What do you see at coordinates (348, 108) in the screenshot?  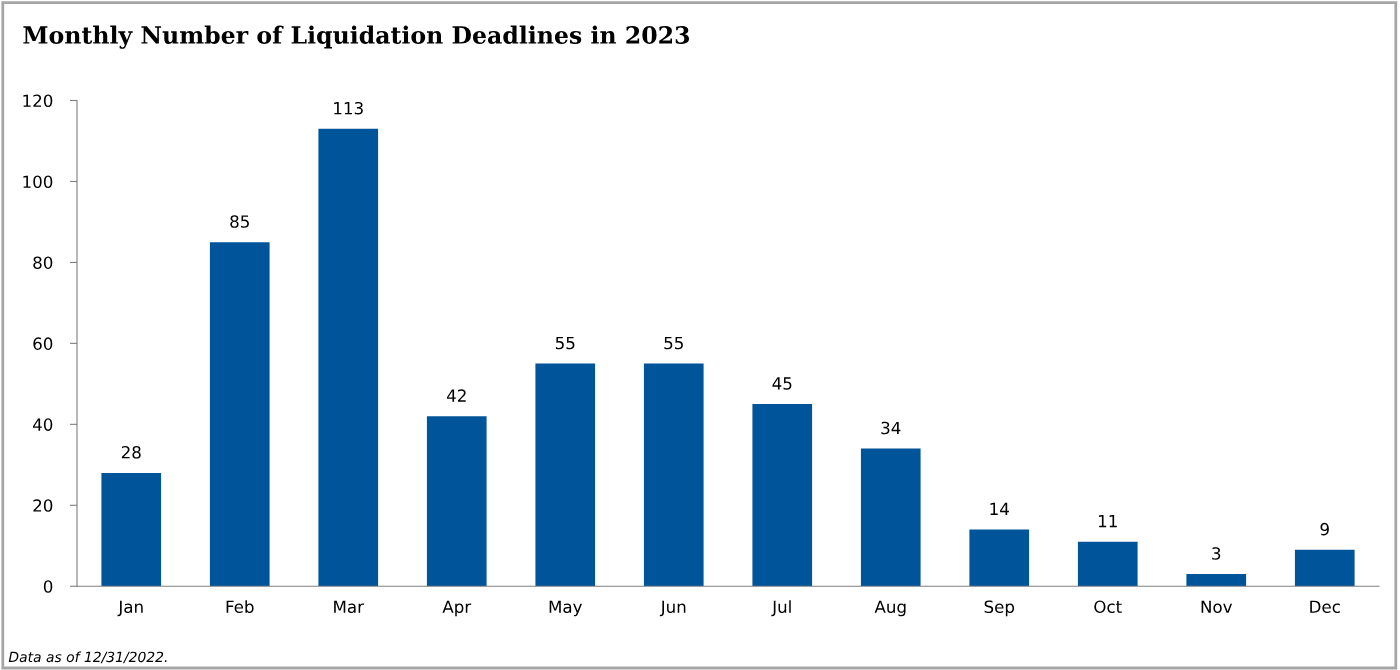 I see `data-label: 113` at bounding box center [348, 108].